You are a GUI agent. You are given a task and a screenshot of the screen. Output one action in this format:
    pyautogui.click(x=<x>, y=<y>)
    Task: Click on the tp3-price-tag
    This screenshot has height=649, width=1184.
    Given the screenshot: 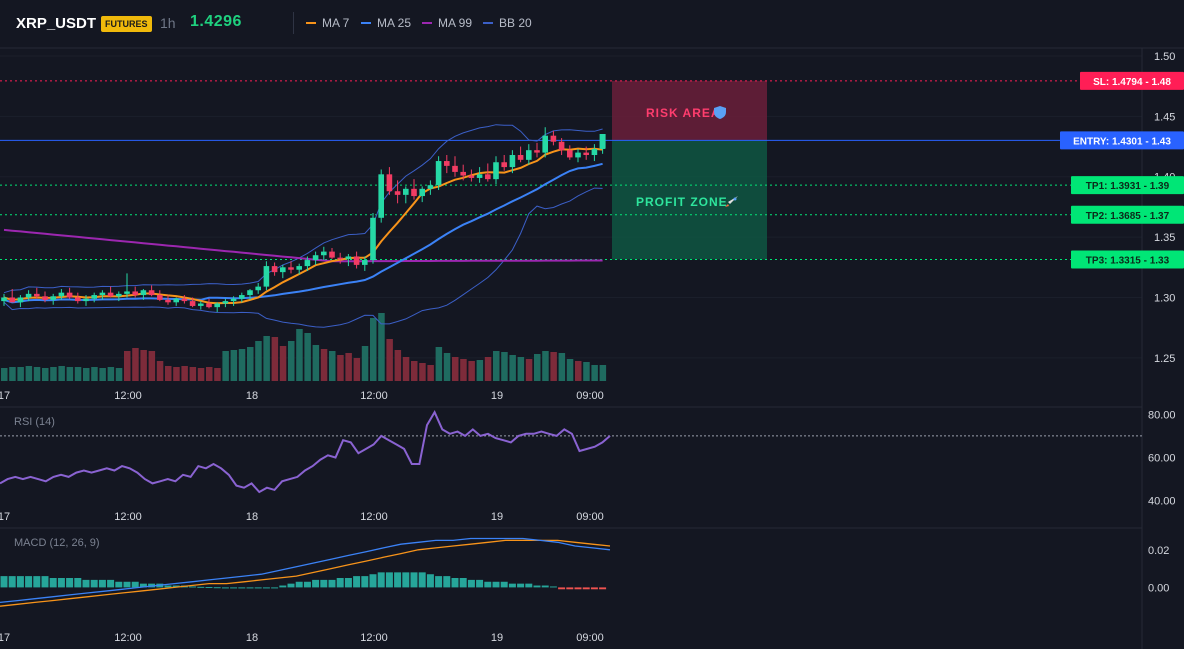 What is the action you would take?
    pyautogui.click(x=1127, y=259)
    